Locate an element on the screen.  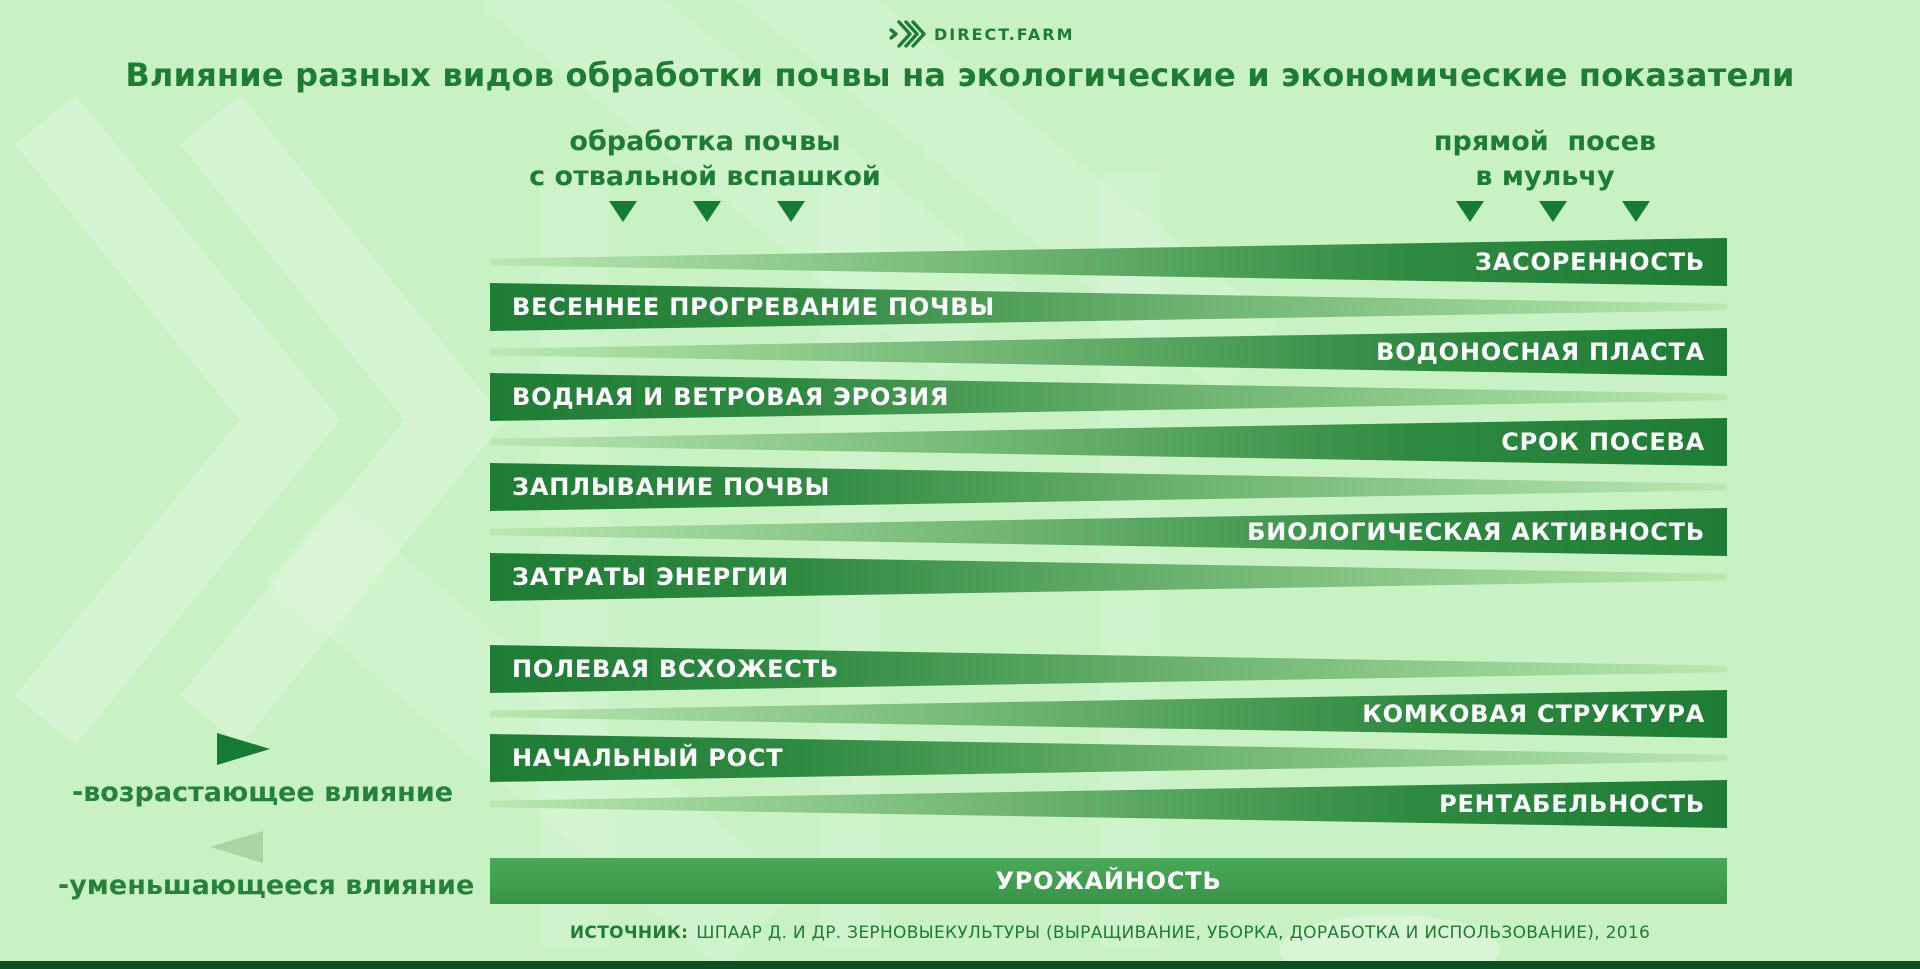
indicator-label: ВЕСЕННЕЕ ПРОГРЕВАНИЕ ПОЧВЫ is located at coordinates (753, 307).